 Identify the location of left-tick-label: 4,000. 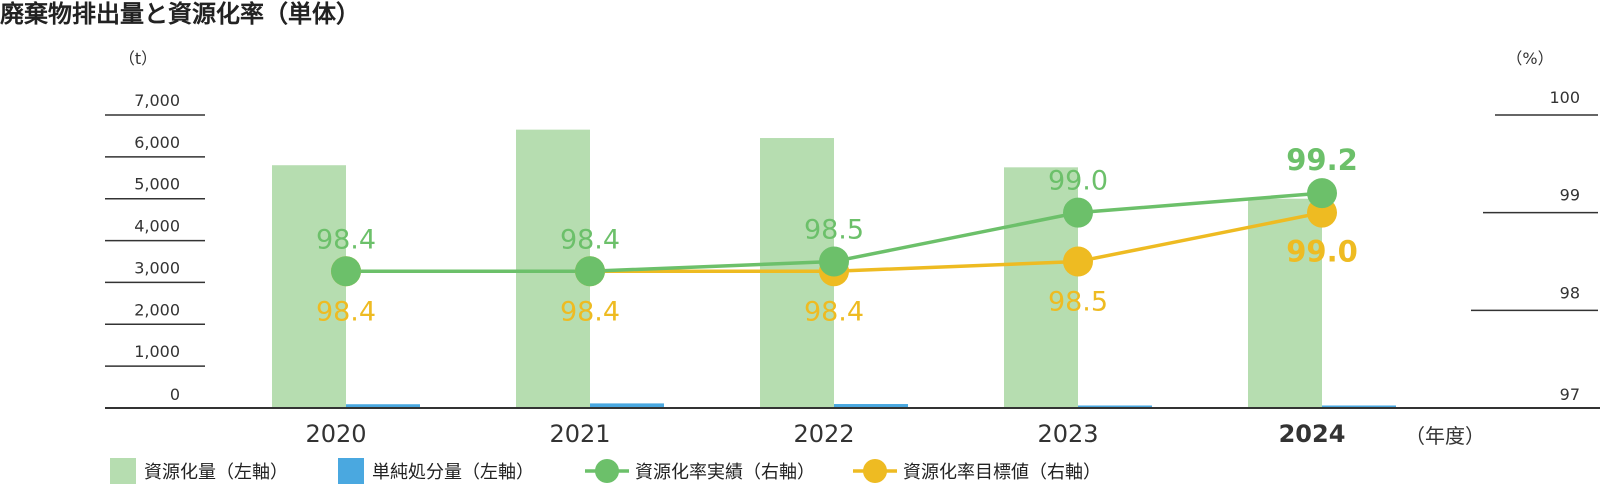
(157, 226).